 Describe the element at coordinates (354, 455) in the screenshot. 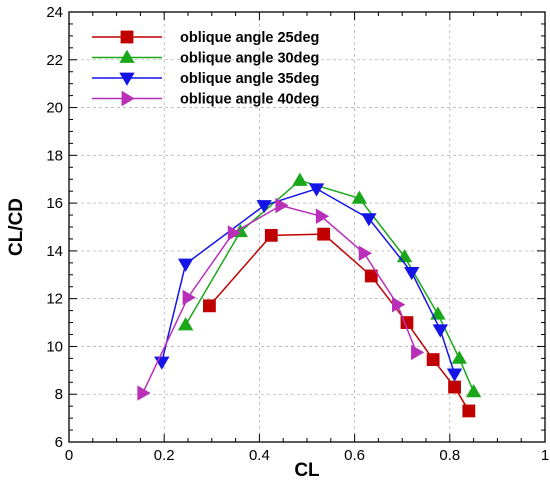

I see `x-tick-label: 0.6` at that location.